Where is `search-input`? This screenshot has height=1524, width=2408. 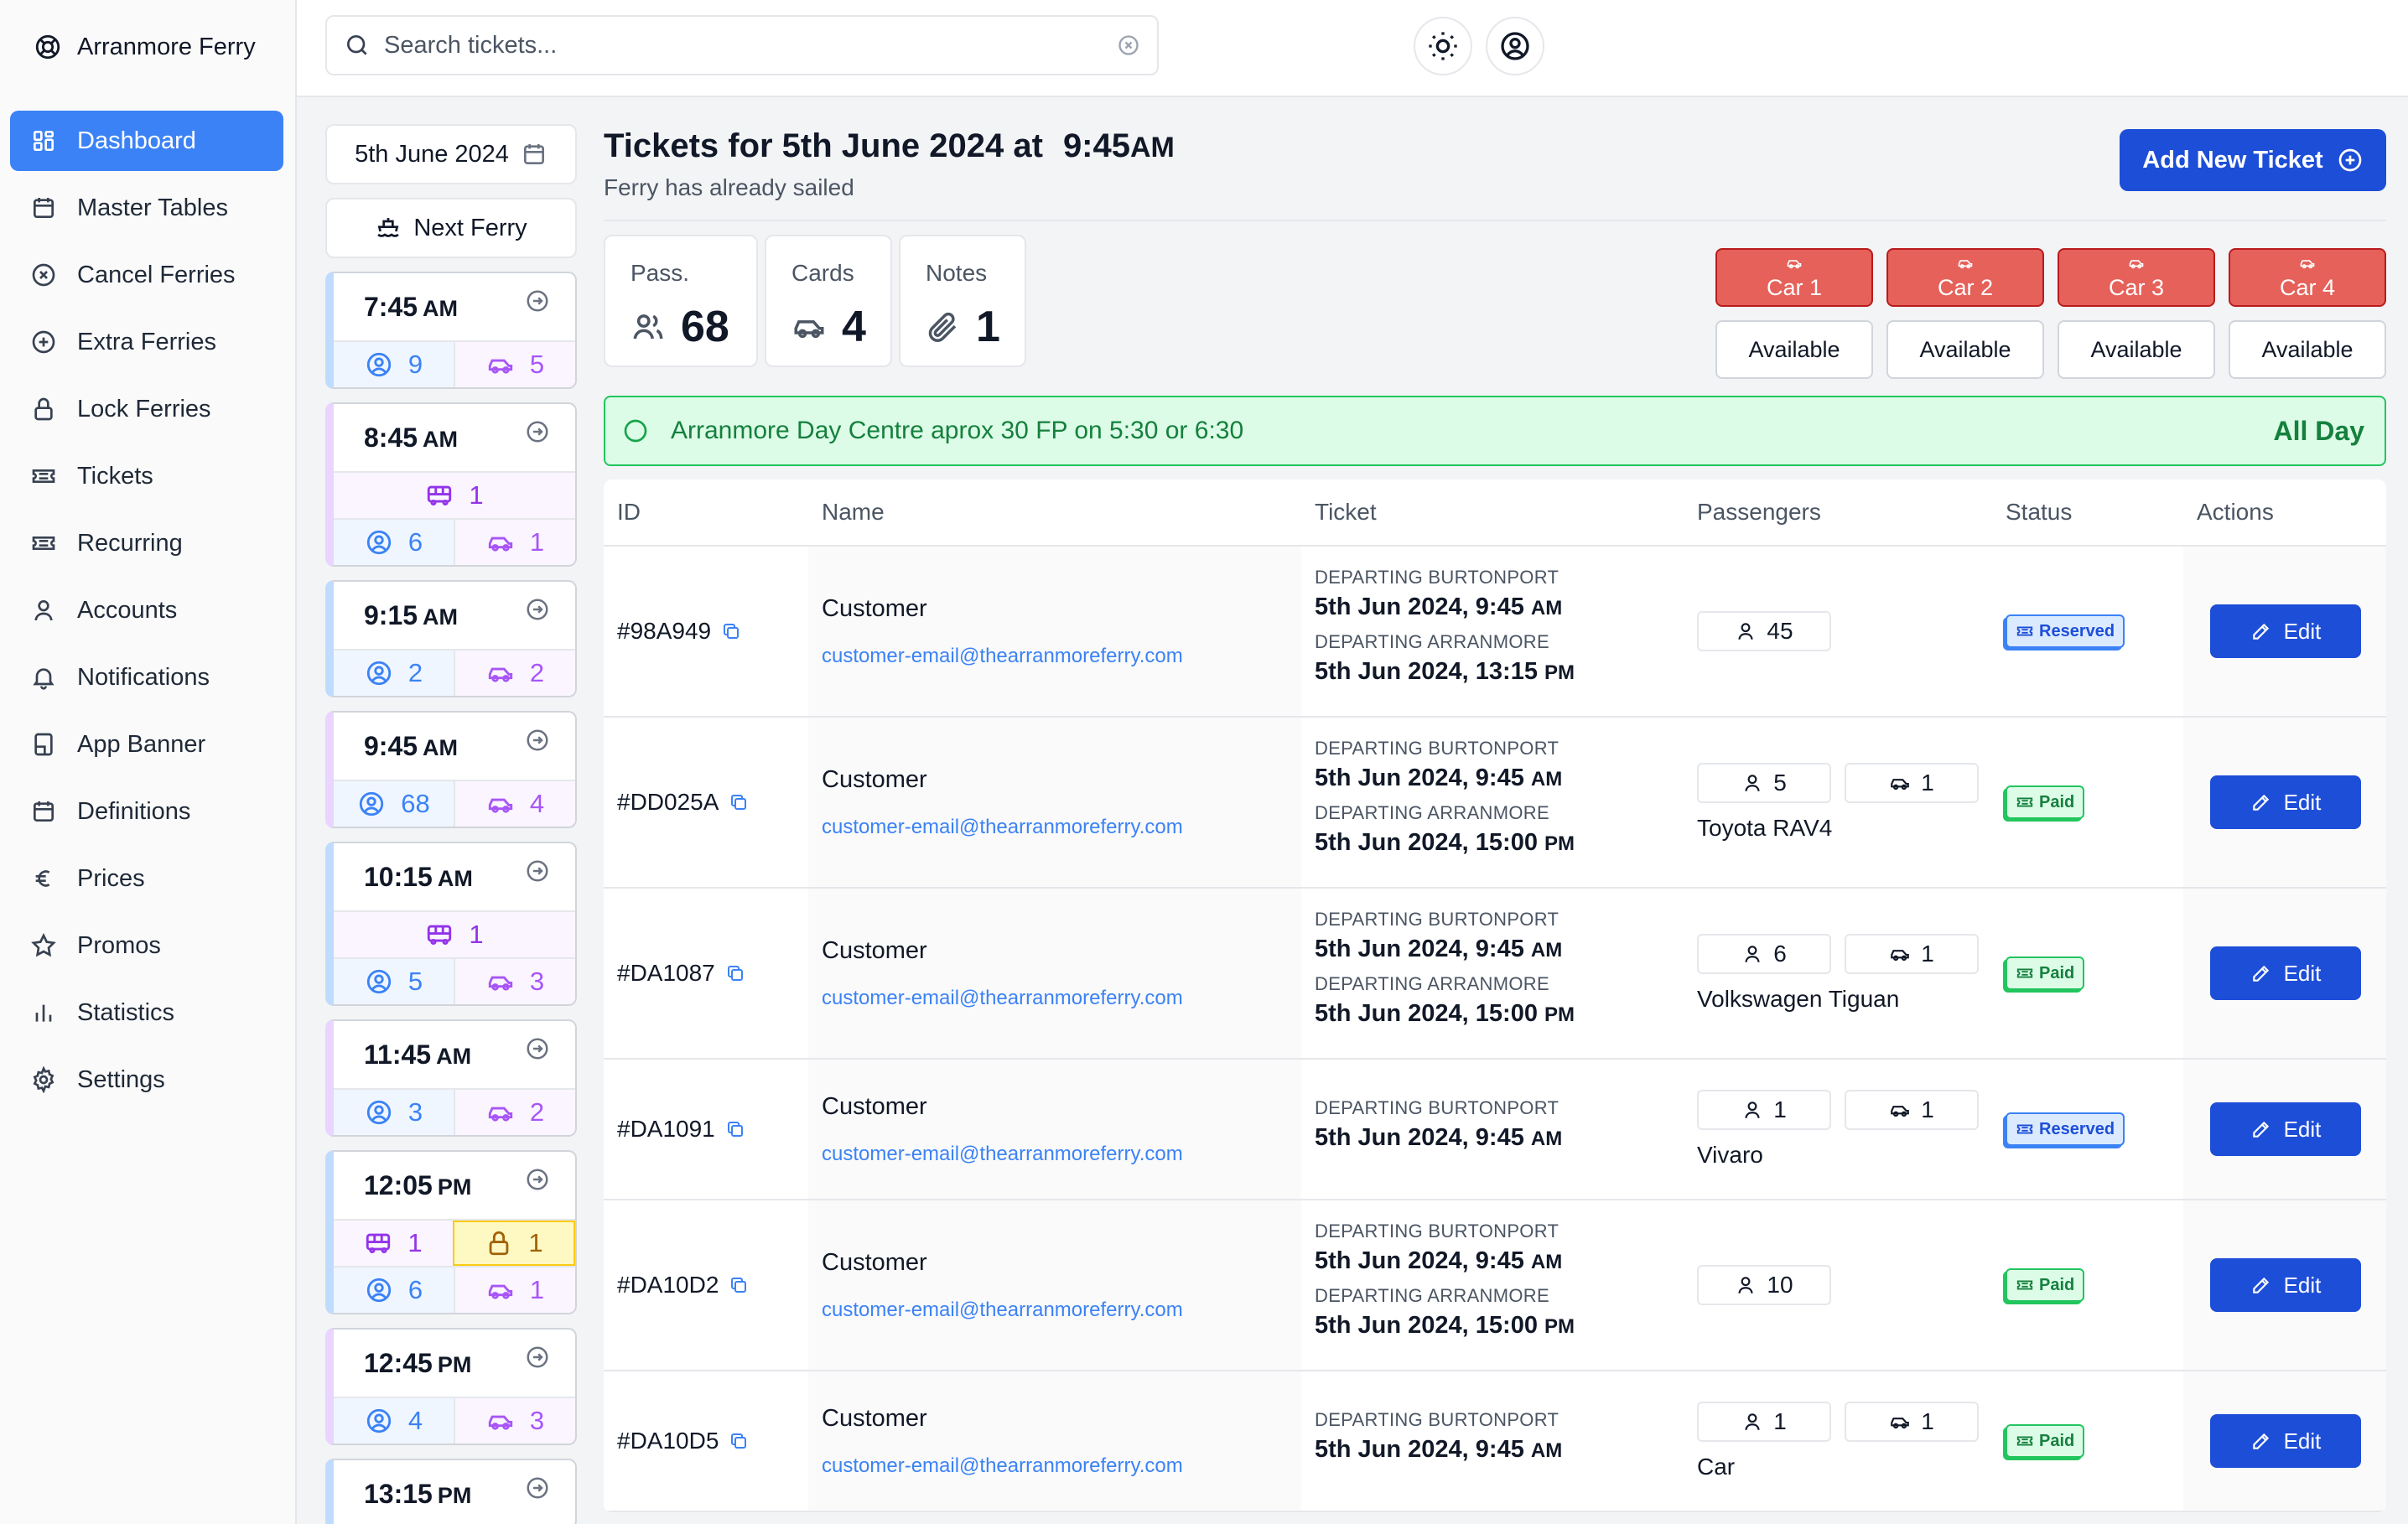
search-input is located at coordinates (743, 46).